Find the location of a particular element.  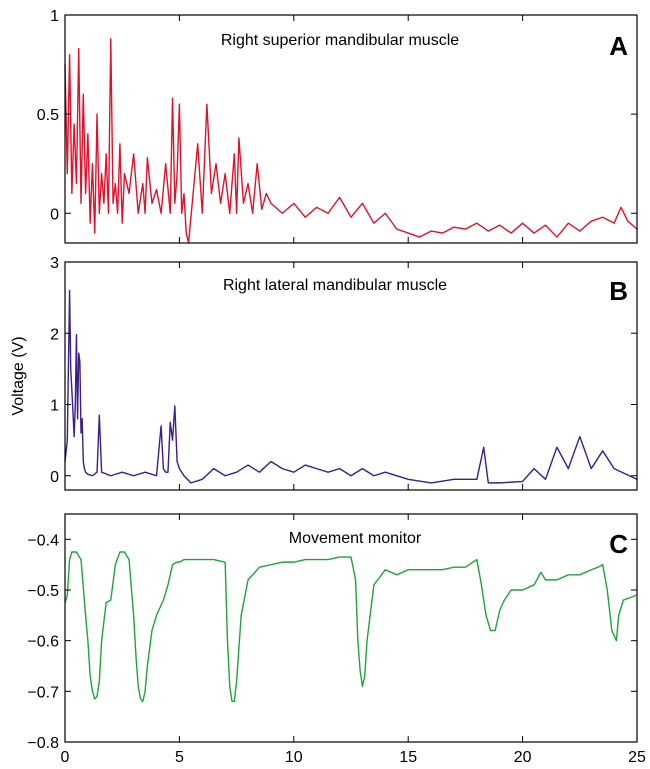

panel-title: Right superior mandibular muscle is located at coordinates (340, 40).